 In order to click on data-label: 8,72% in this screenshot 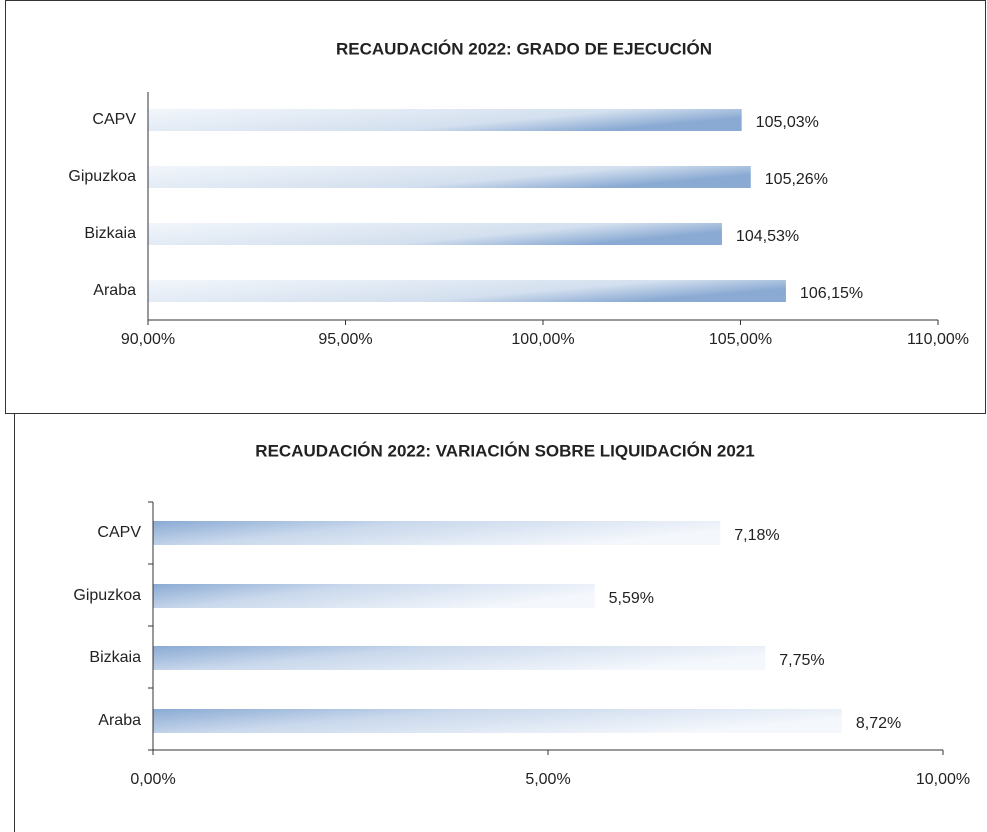, I will do `click(878, 723)`.